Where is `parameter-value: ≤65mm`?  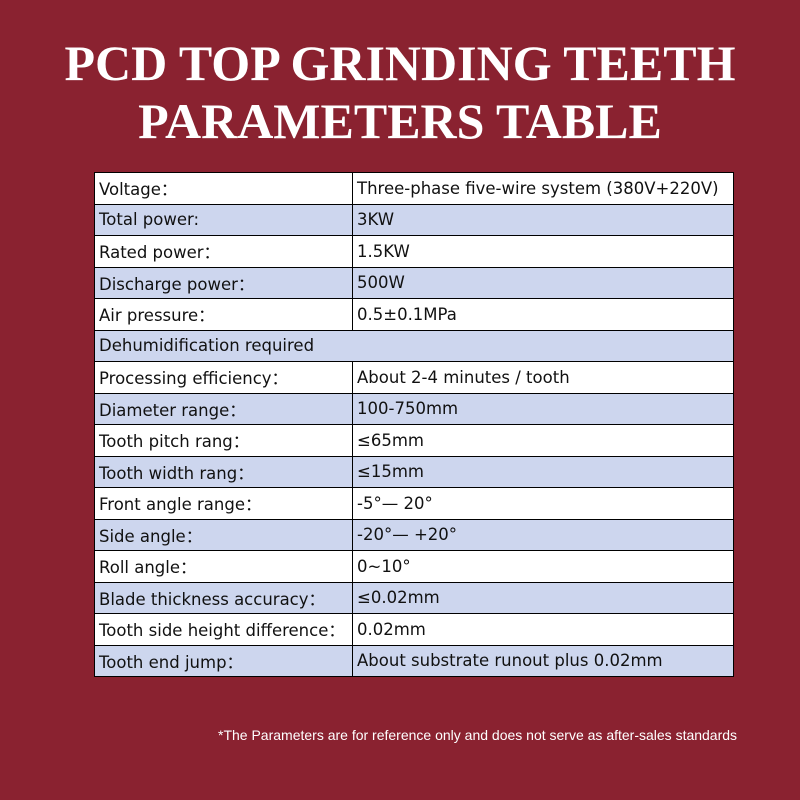 parameter-value: ≤65mm is located at coordinates (543, 440).